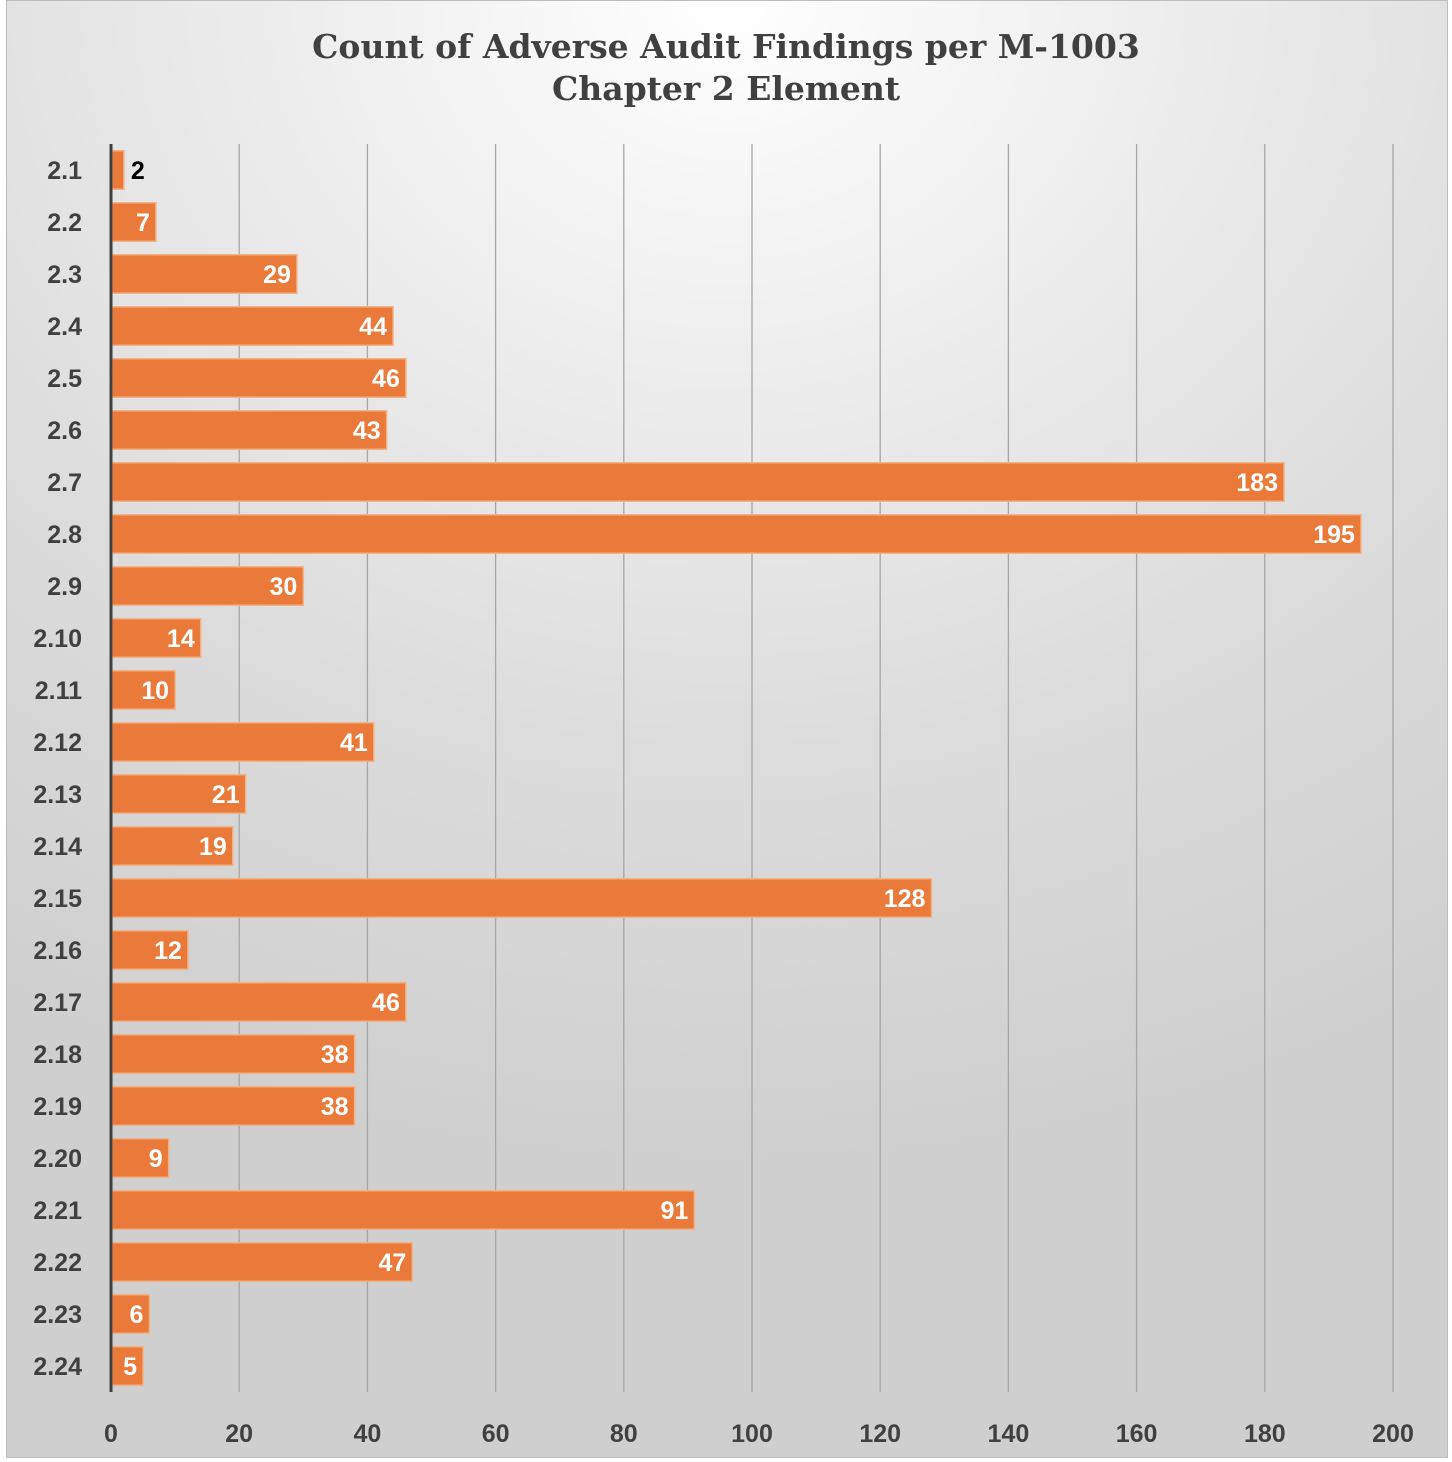 The width and height of the screenshot is (1452, 1462). Describe the element at coordinates (57, 899) in the screenshot. I see `category-label: 2.15` at that location.